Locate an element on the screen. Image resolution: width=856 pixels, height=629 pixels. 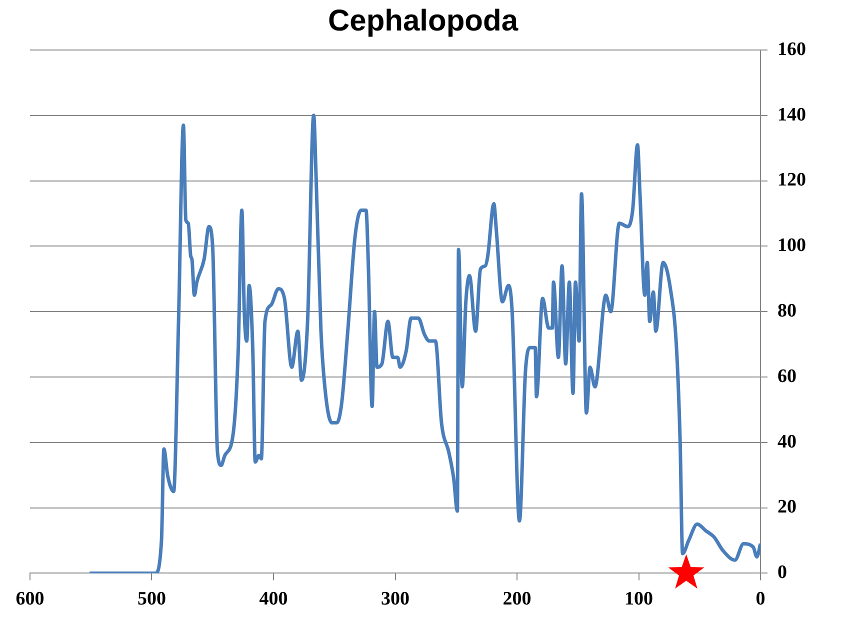
y-tick-label: 60 is located at coordinates (787, 376).